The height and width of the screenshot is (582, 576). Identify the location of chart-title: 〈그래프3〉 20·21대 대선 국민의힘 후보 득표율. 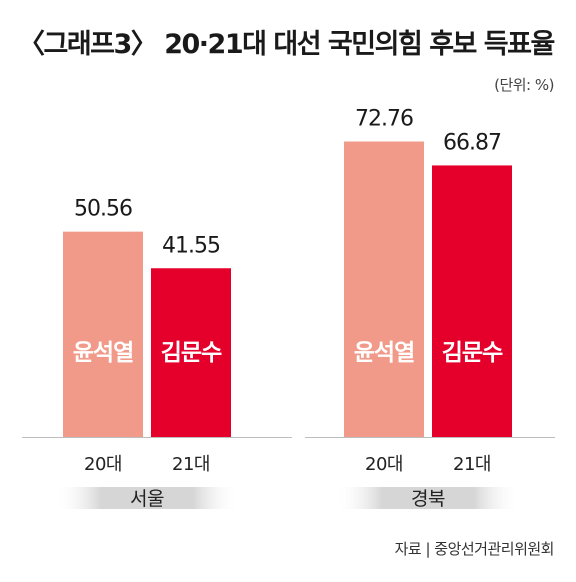
(286, 44).